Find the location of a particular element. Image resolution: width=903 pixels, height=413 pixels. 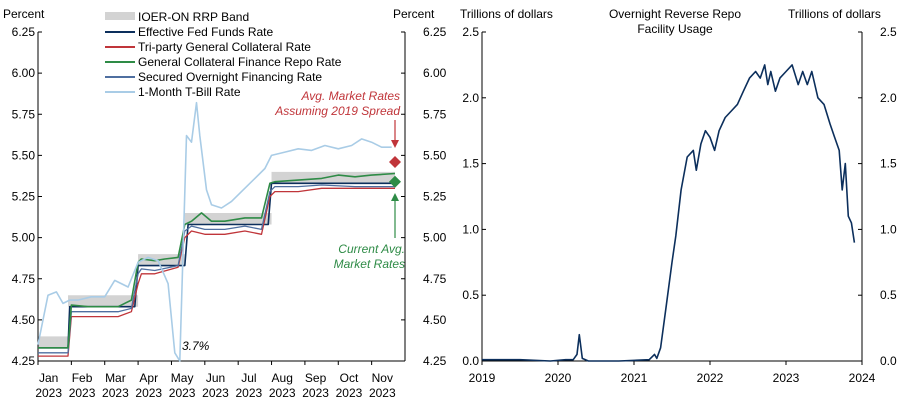

annotation-avg-market-2019-line2: Assuming 2019 Spread is located at coordinates (337, 111).